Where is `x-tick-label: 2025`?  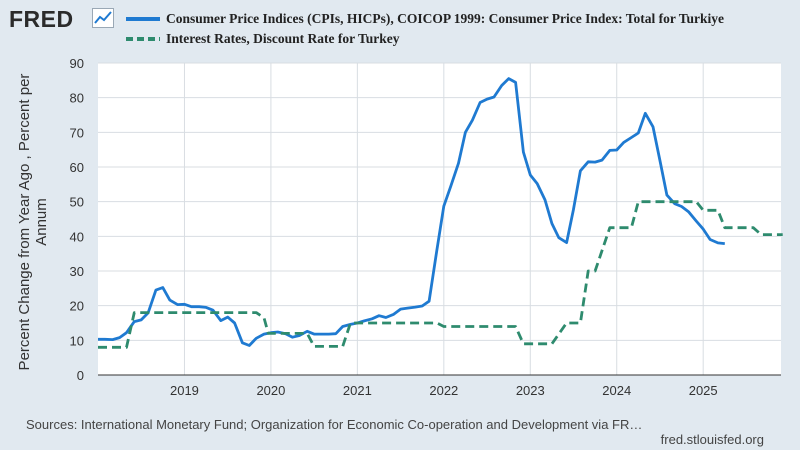
x-tick-label: 2025 is located at coordinates (703, 390).